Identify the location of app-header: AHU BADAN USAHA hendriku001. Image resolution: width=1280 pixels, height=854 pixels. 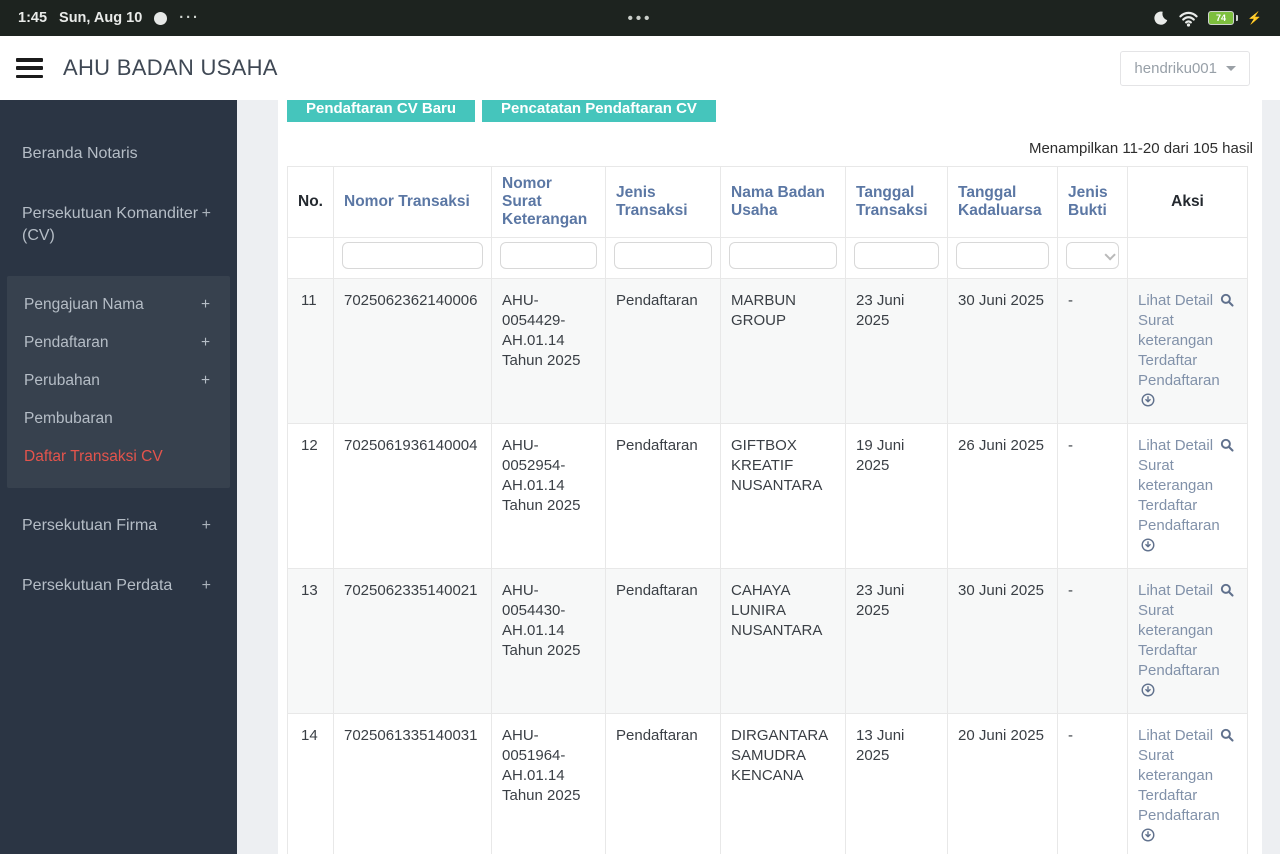
(640, 68).